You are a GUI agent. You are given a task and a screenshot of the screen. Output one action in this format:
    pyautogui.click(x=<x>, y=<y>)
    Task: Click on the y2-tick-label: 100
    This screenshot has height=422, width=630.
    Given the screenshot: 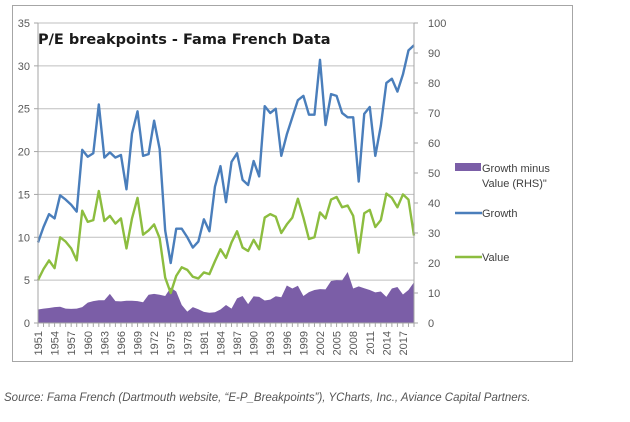 What is the action you would take?
    pyautogui.click(x=437, y=24)
    